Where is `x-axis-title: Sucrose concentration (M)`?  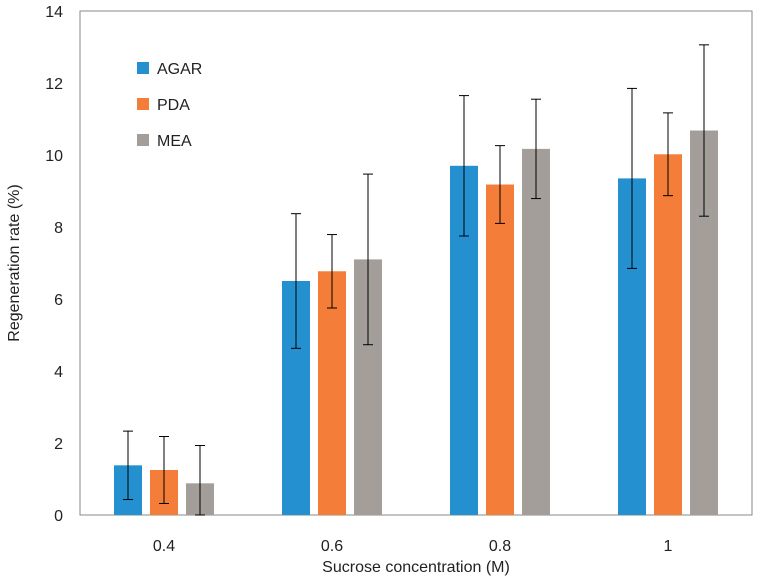 x-axis-title: Sucrose concentration (M) is located at coordinates (416, 567).